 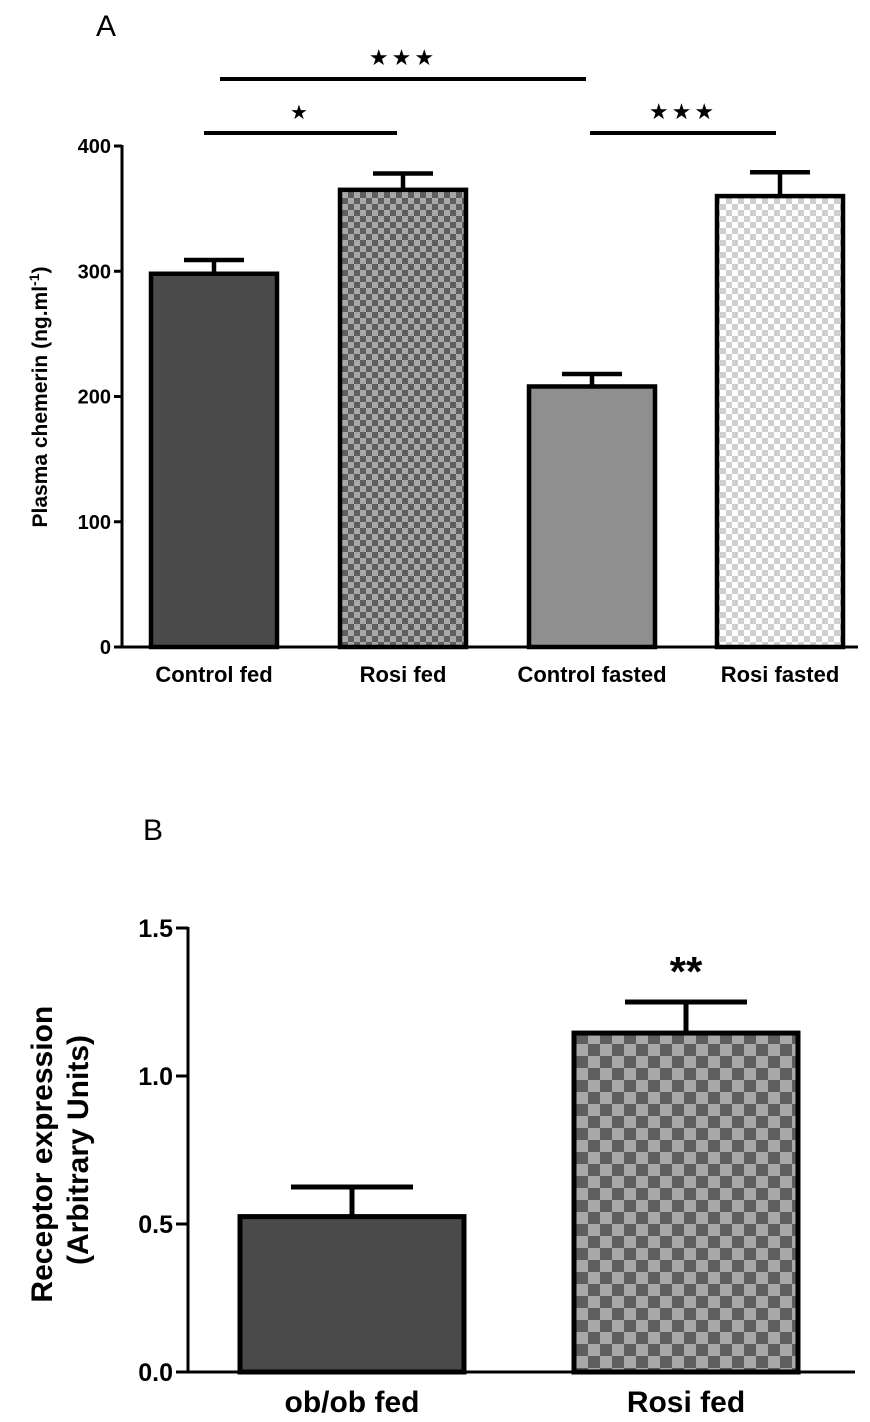 I want to click on y-tick-label: 0, so click(x=105, y=648).